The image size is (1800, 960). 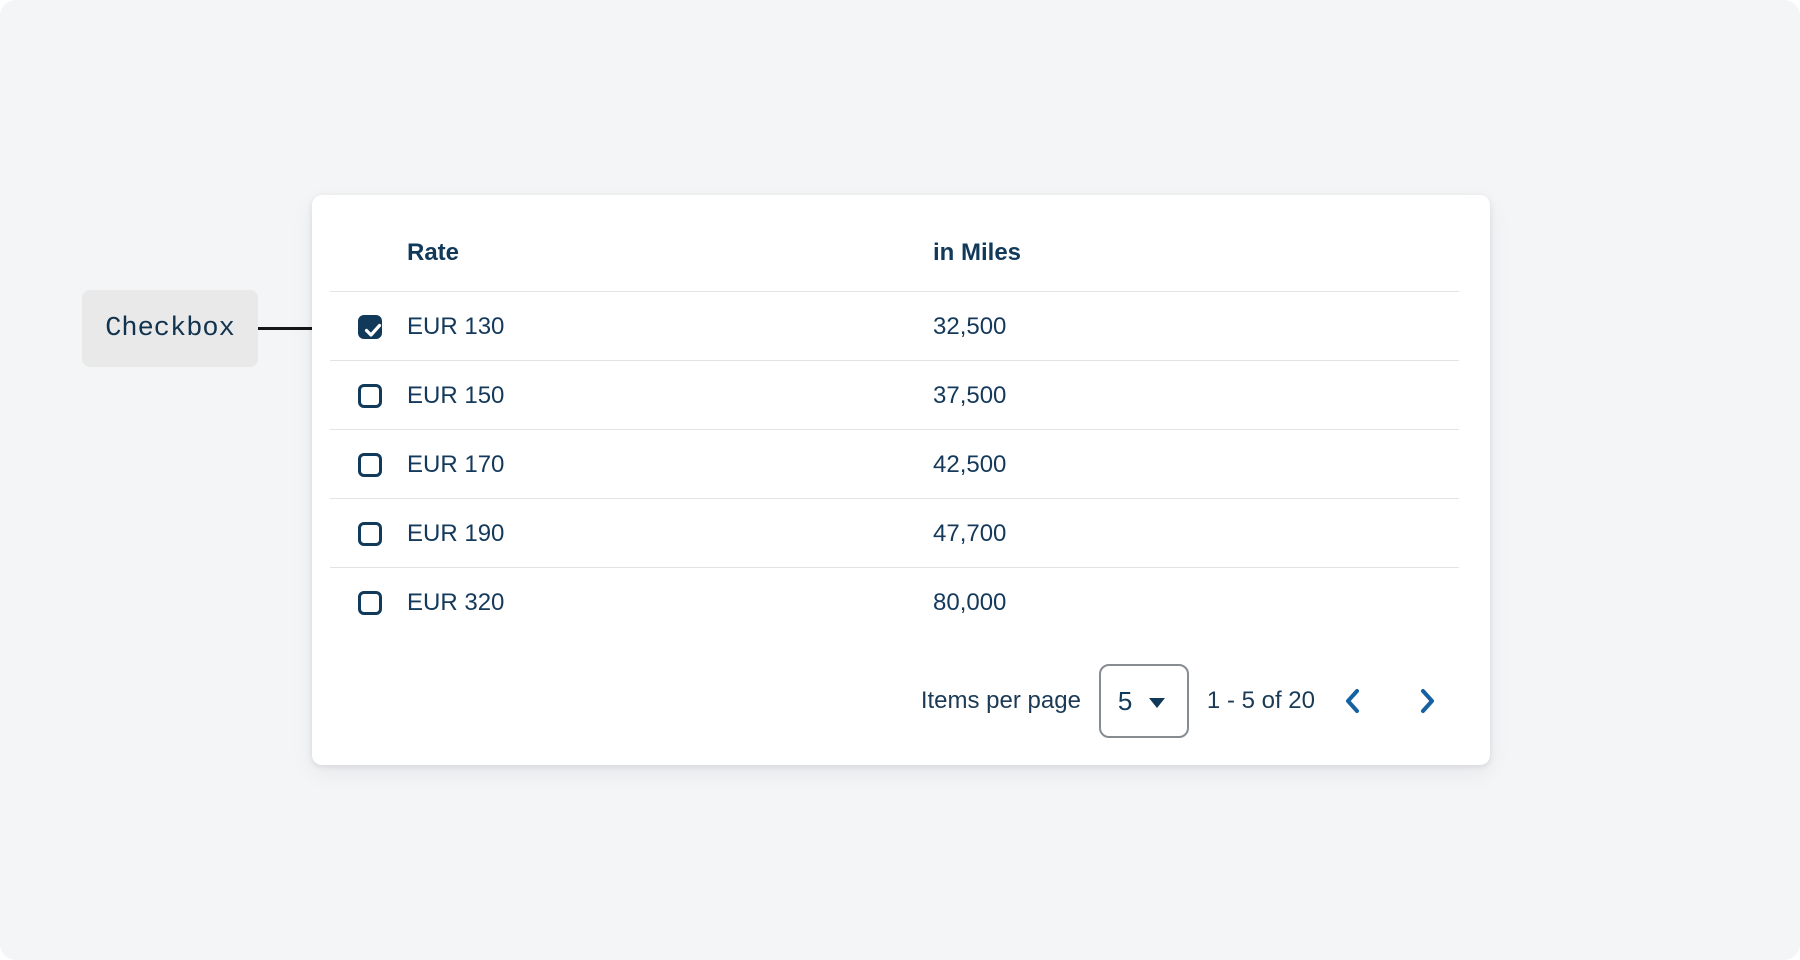 I want to click on check-icon, so click(x=373, y=330).